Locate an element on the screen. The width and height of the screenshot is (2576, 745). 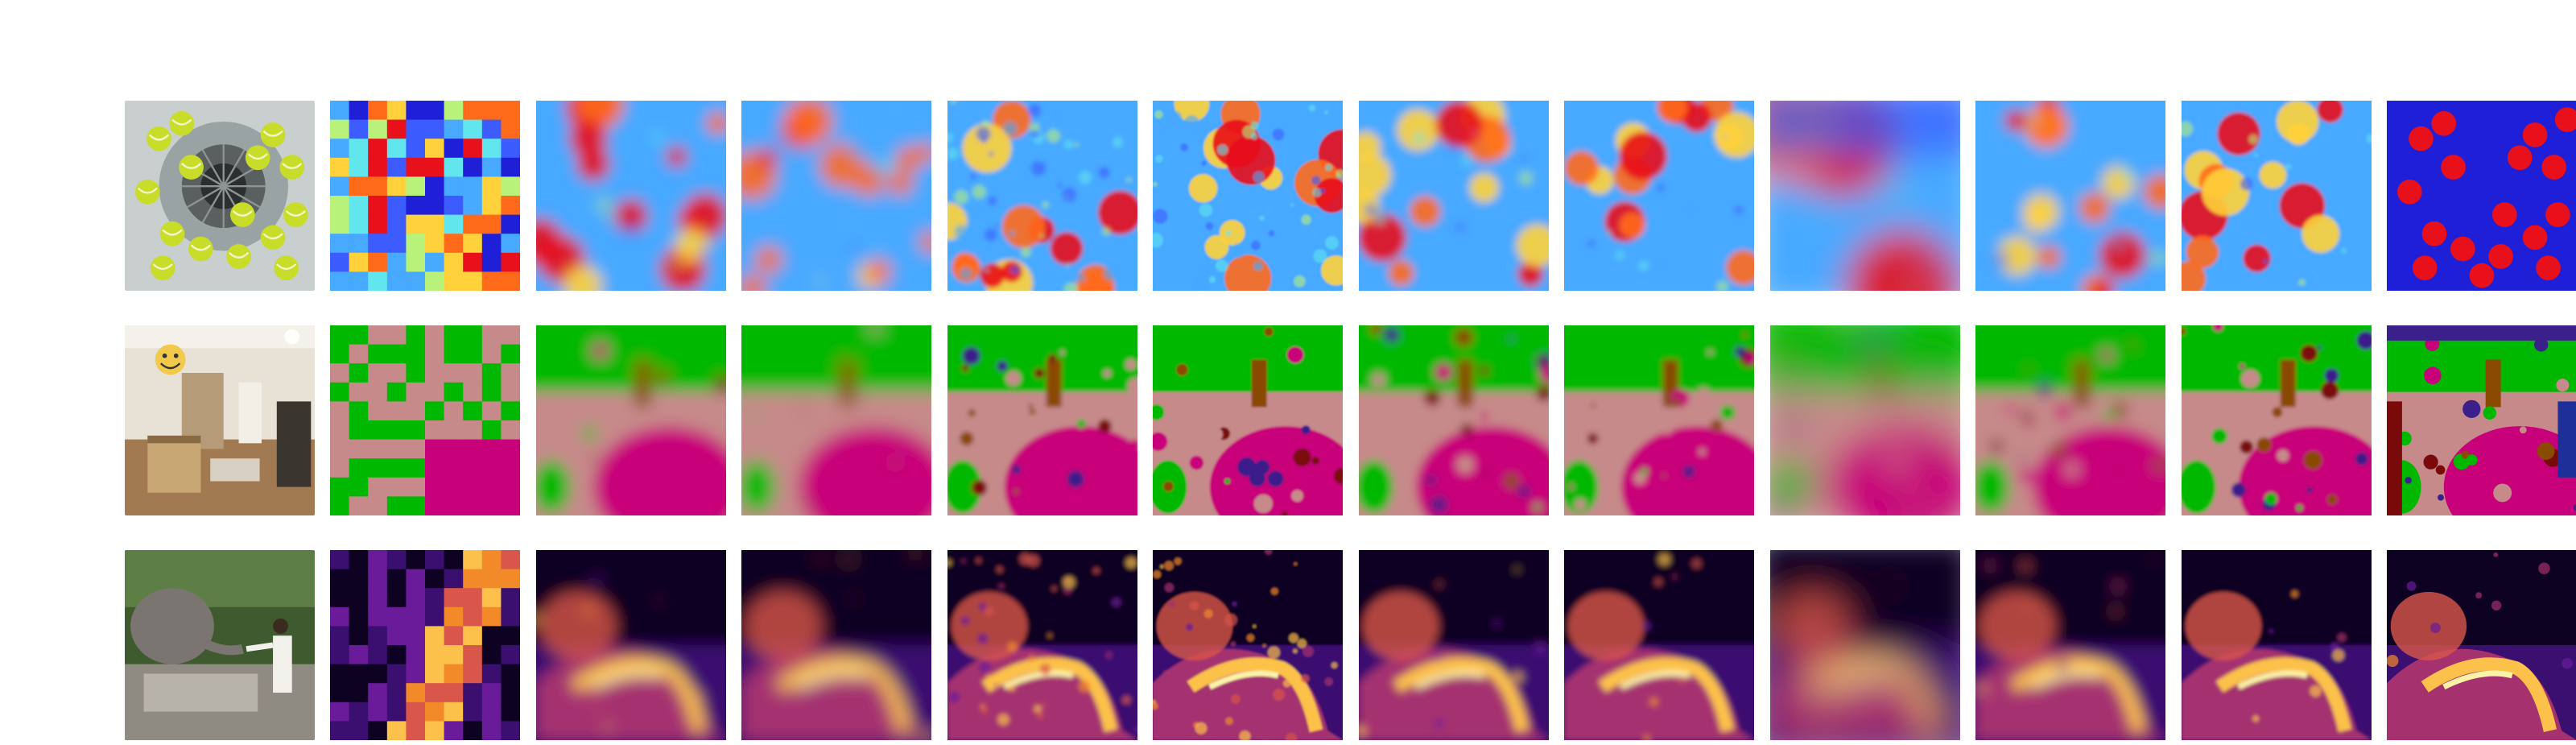
density-input-photo is located at coordinates (220, 196).